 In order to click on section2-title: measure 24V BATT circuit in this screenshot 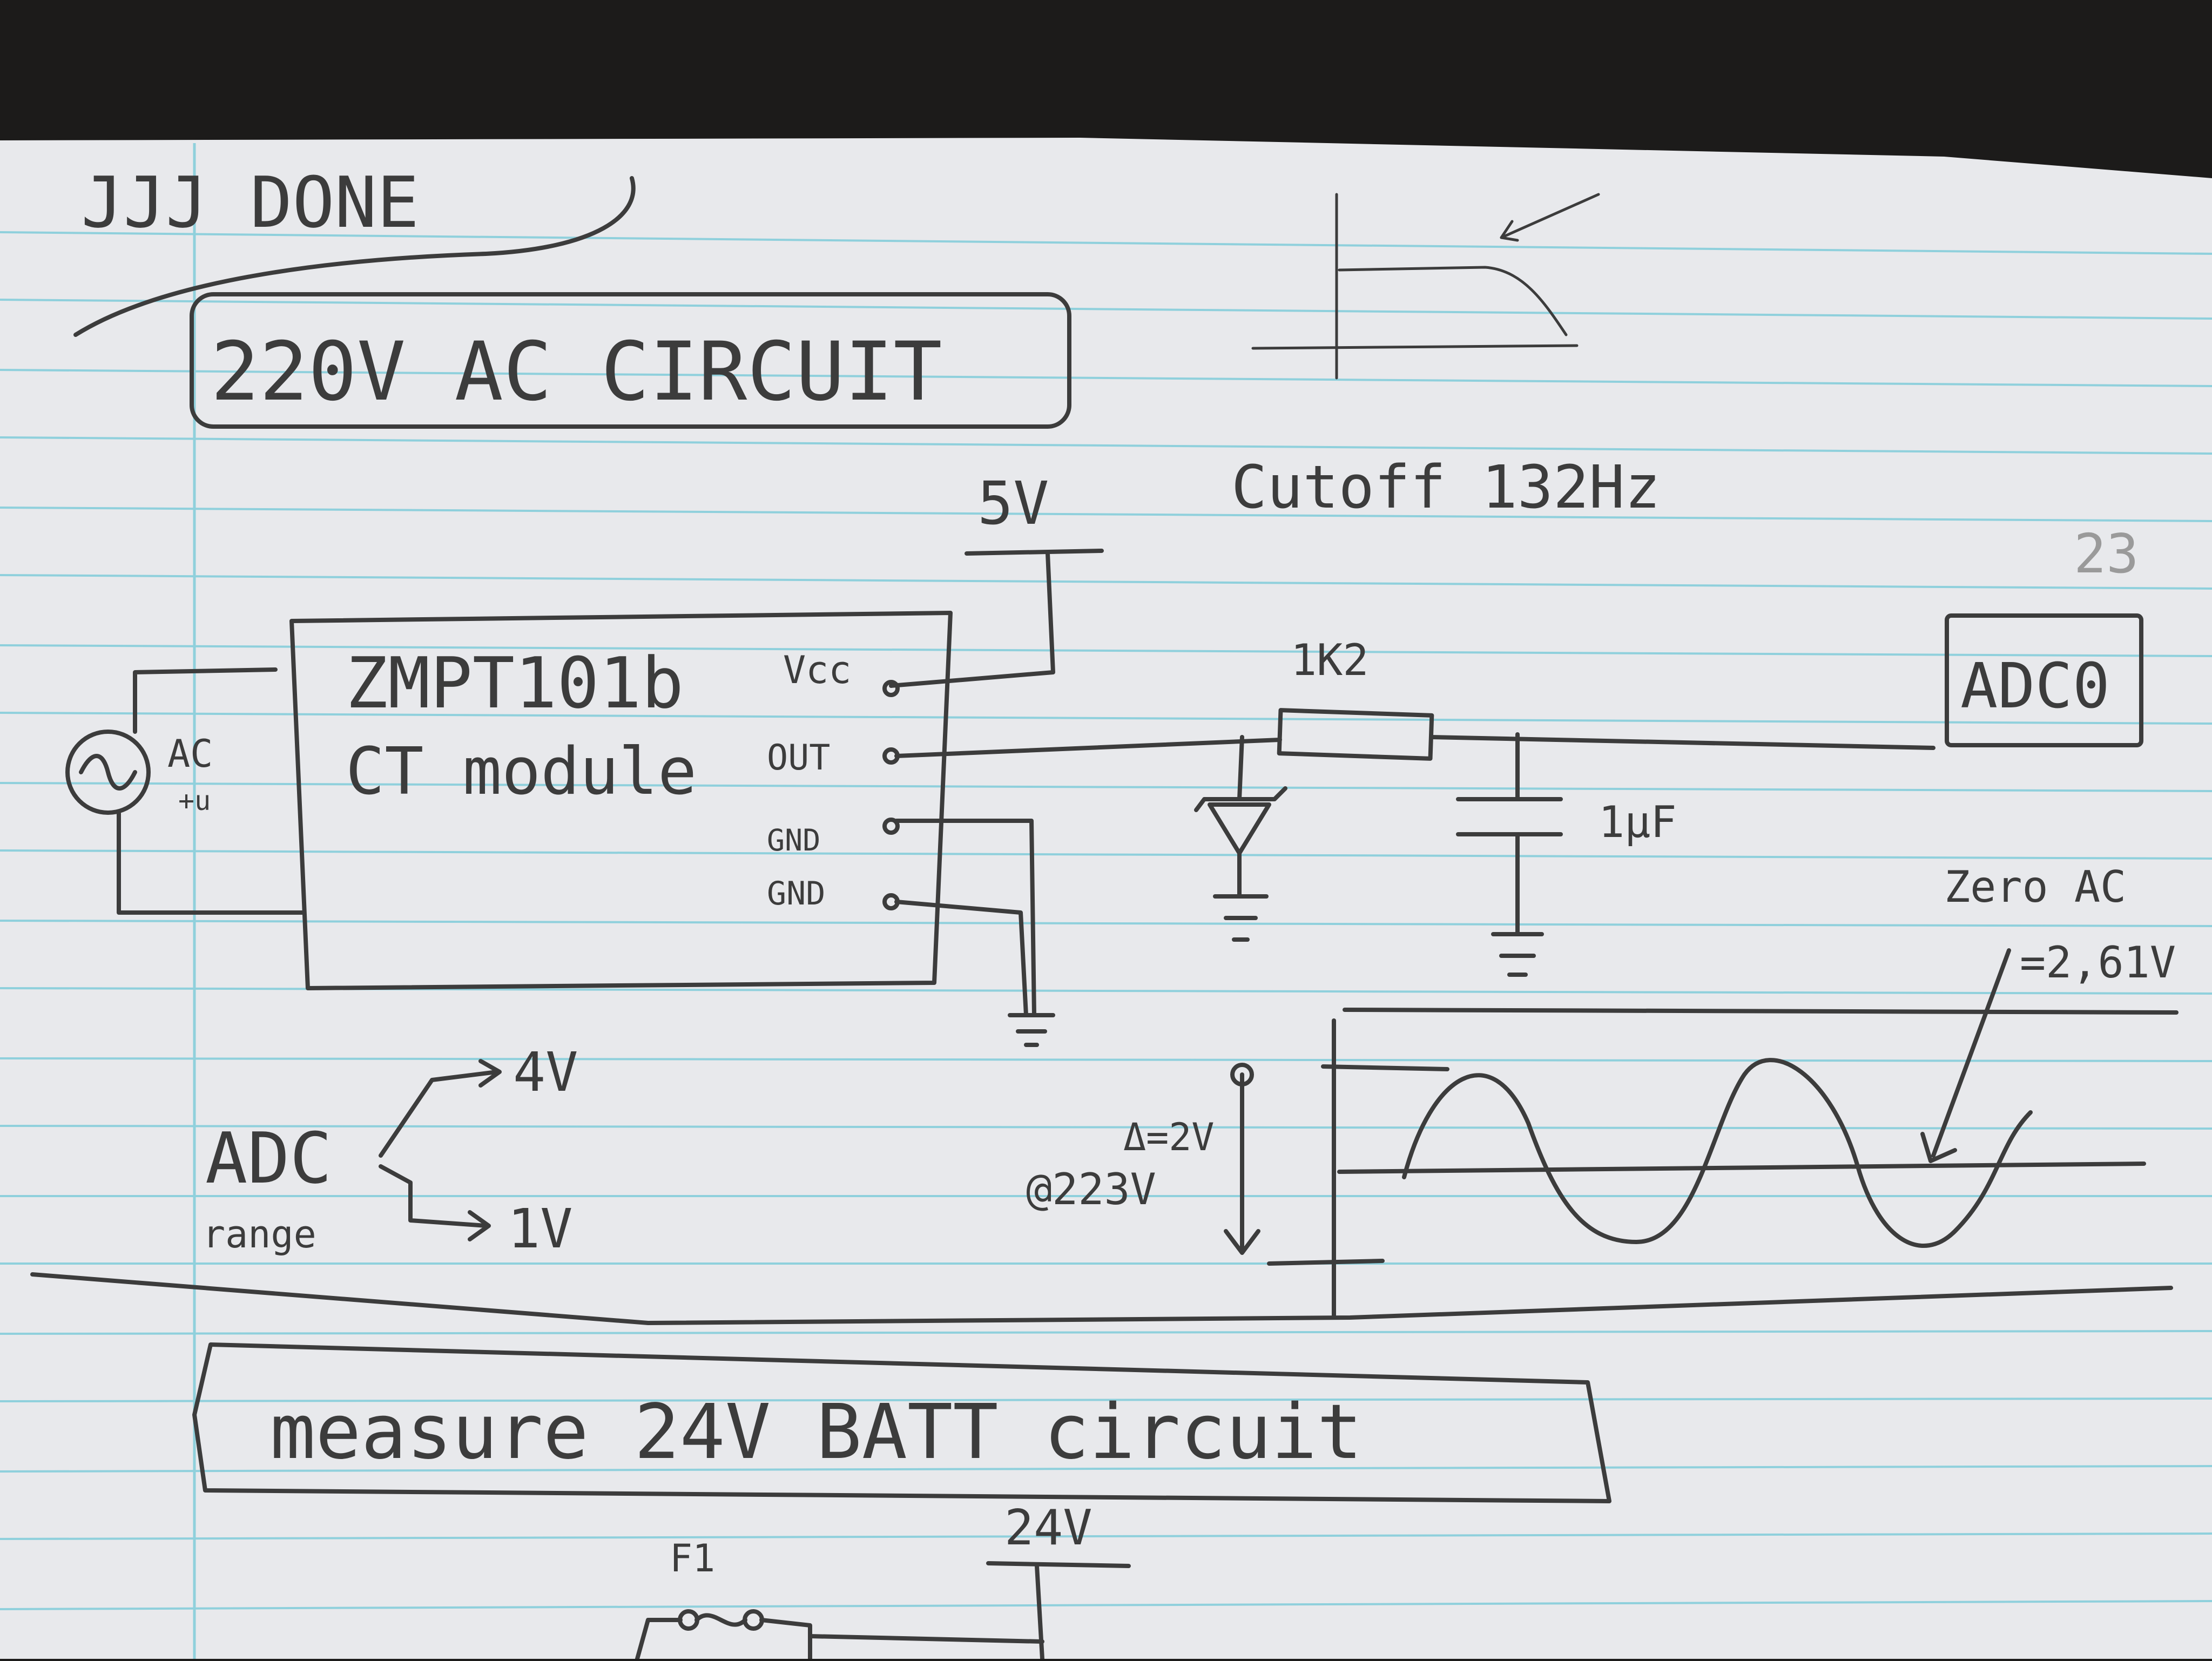, I will do `click(816, 1432)`.